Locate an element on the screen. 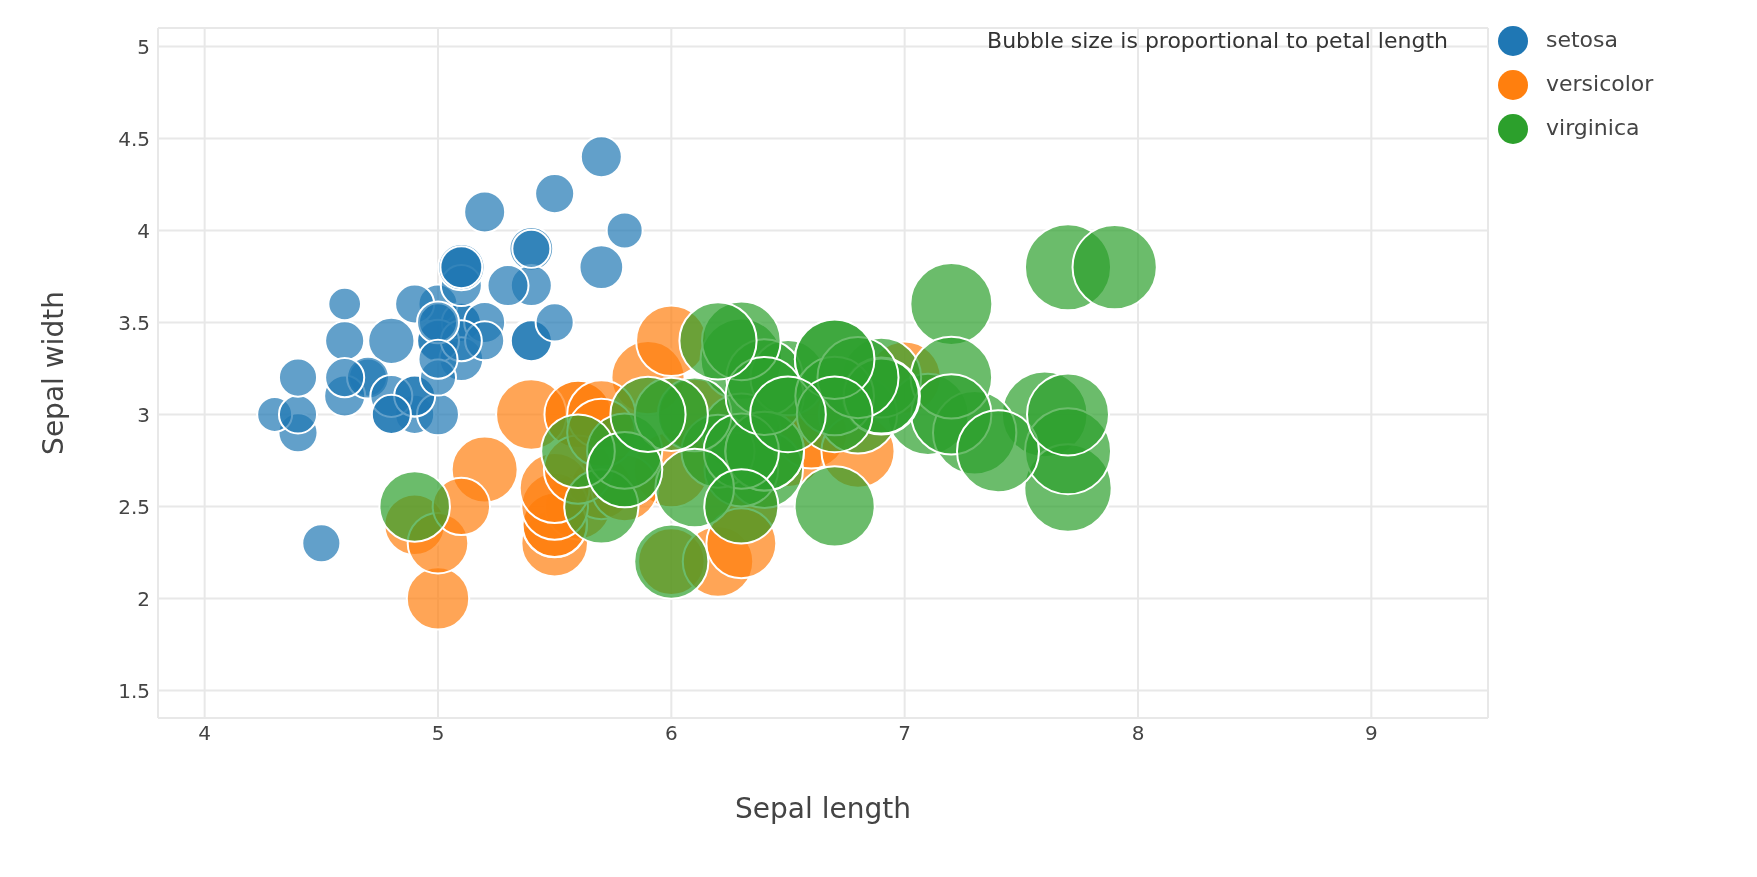  y-tick-label: 4.5 is located at coordinates (134, 138).